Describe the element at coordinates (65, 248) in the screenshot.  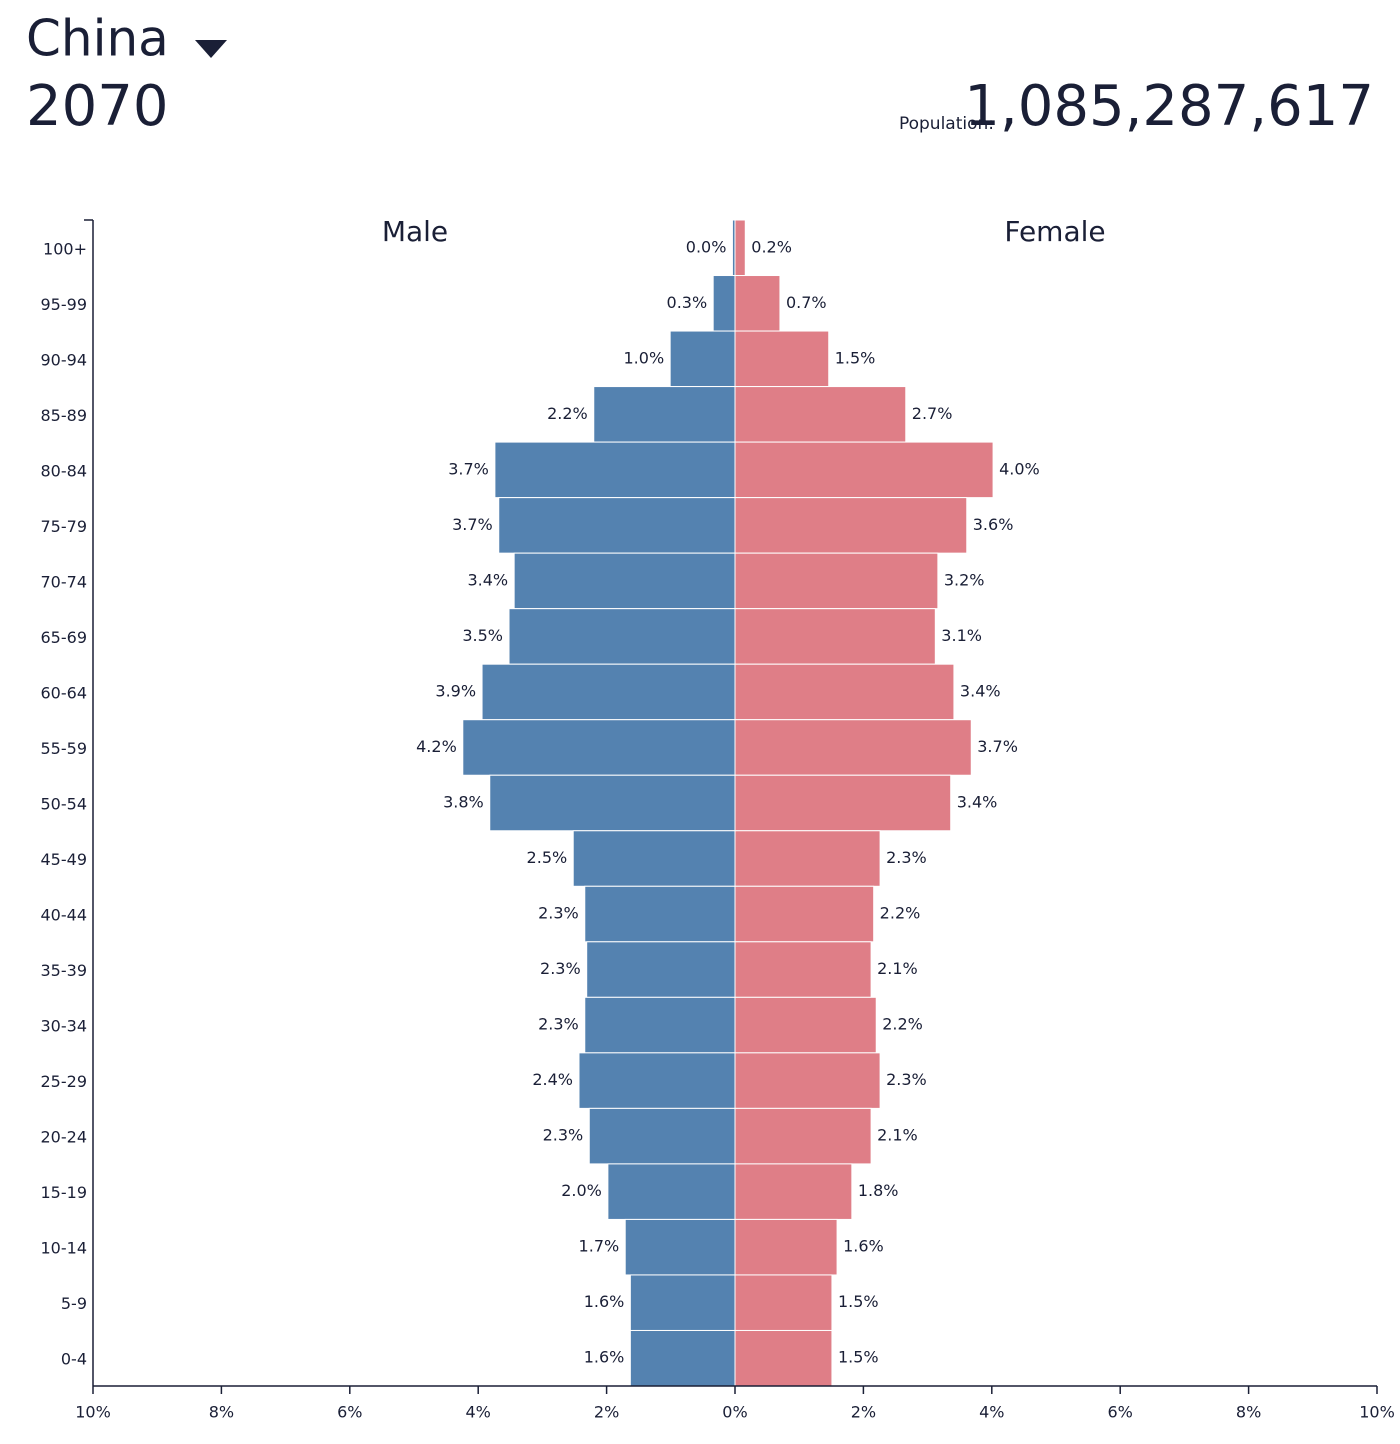
I see `y-tick-label: 100+` at that location.